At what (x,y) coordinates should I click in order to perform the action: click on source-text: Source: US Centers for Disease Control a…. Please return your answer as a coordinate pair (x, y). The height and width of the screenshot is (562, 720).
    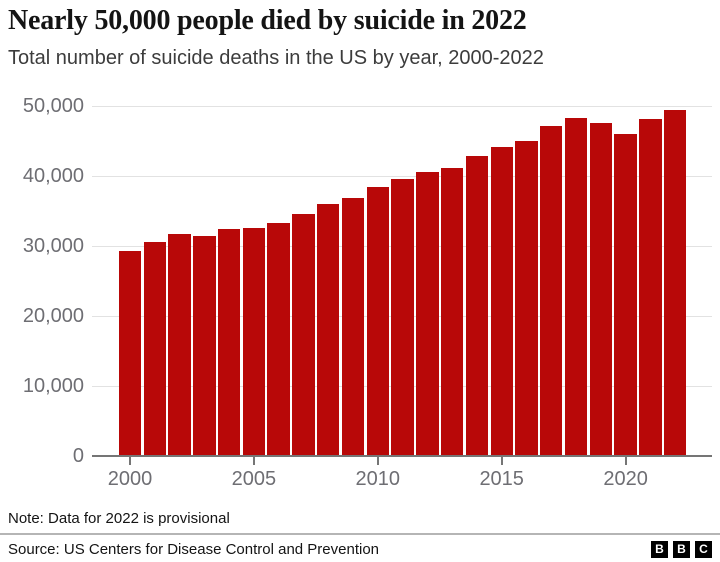
    Looking at the image, I should click on (194, 549).